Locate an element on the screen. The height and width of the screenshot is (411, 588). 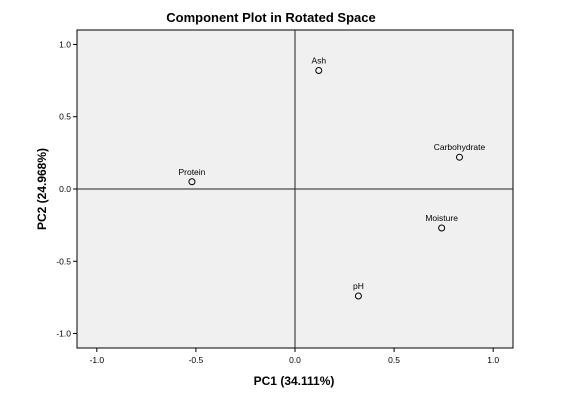
x-tick-label: 0.0 is located at coordinates (295, 360).